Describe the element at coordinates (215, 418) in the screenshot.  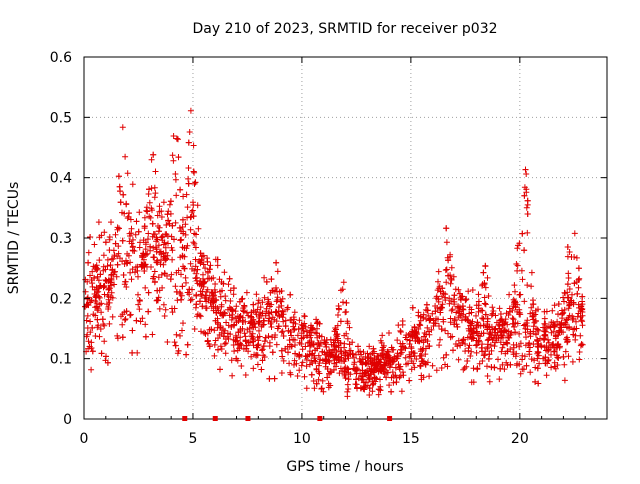
I see `axis-marker` at that location.